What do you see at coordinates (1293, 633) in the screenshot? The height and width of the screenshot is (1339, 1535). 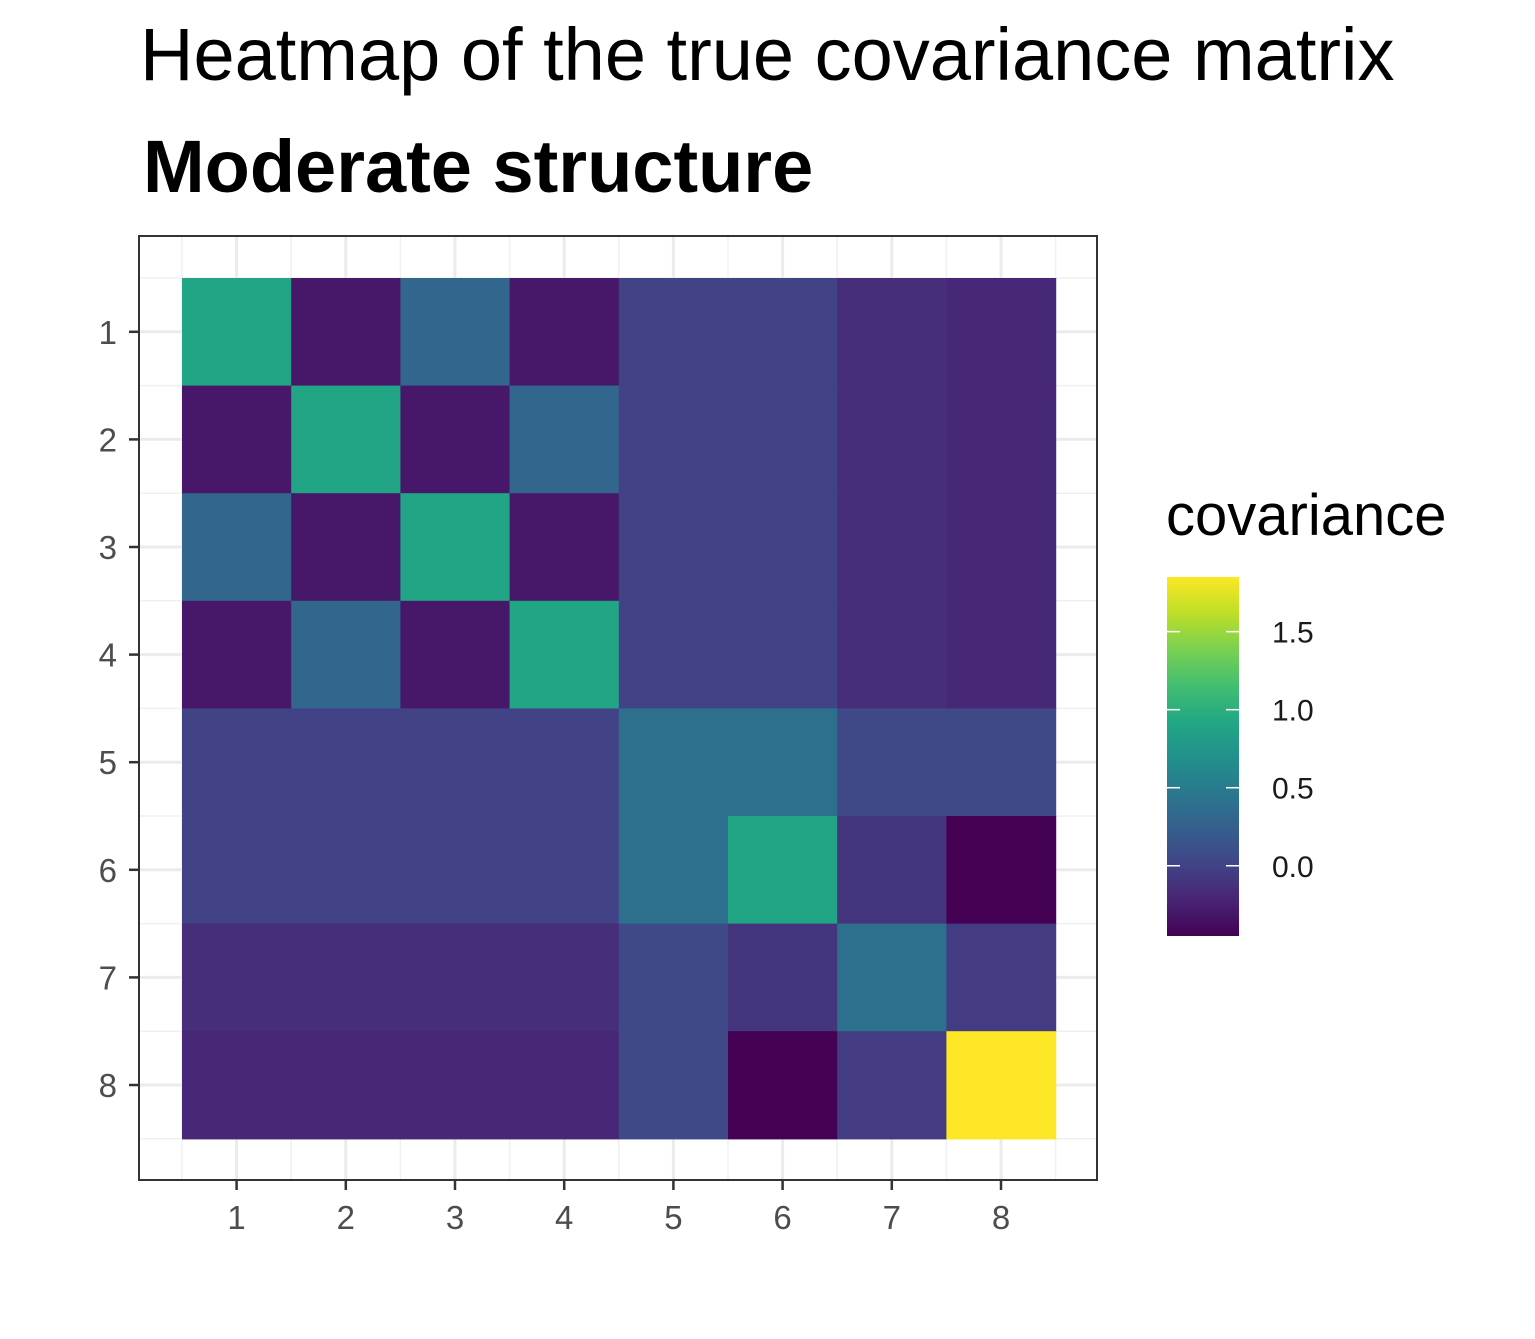 I see `legend-tick-label: 1.5` at bounding box center [1293, 633].